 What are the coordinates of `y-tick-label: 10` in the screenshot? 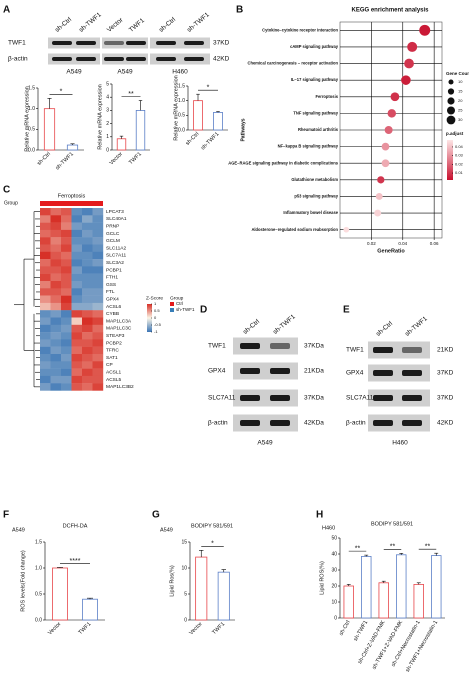 It's located at (184, 568).